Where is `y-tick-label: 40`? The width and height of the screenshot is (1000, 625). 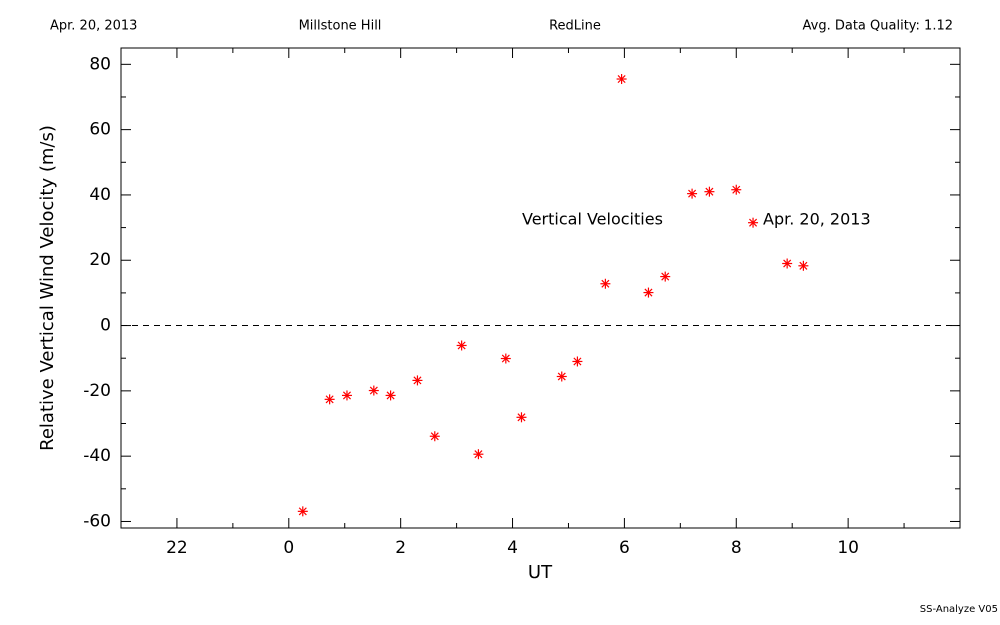
y-tick-label: 40 is located at coordinates (100, 195).